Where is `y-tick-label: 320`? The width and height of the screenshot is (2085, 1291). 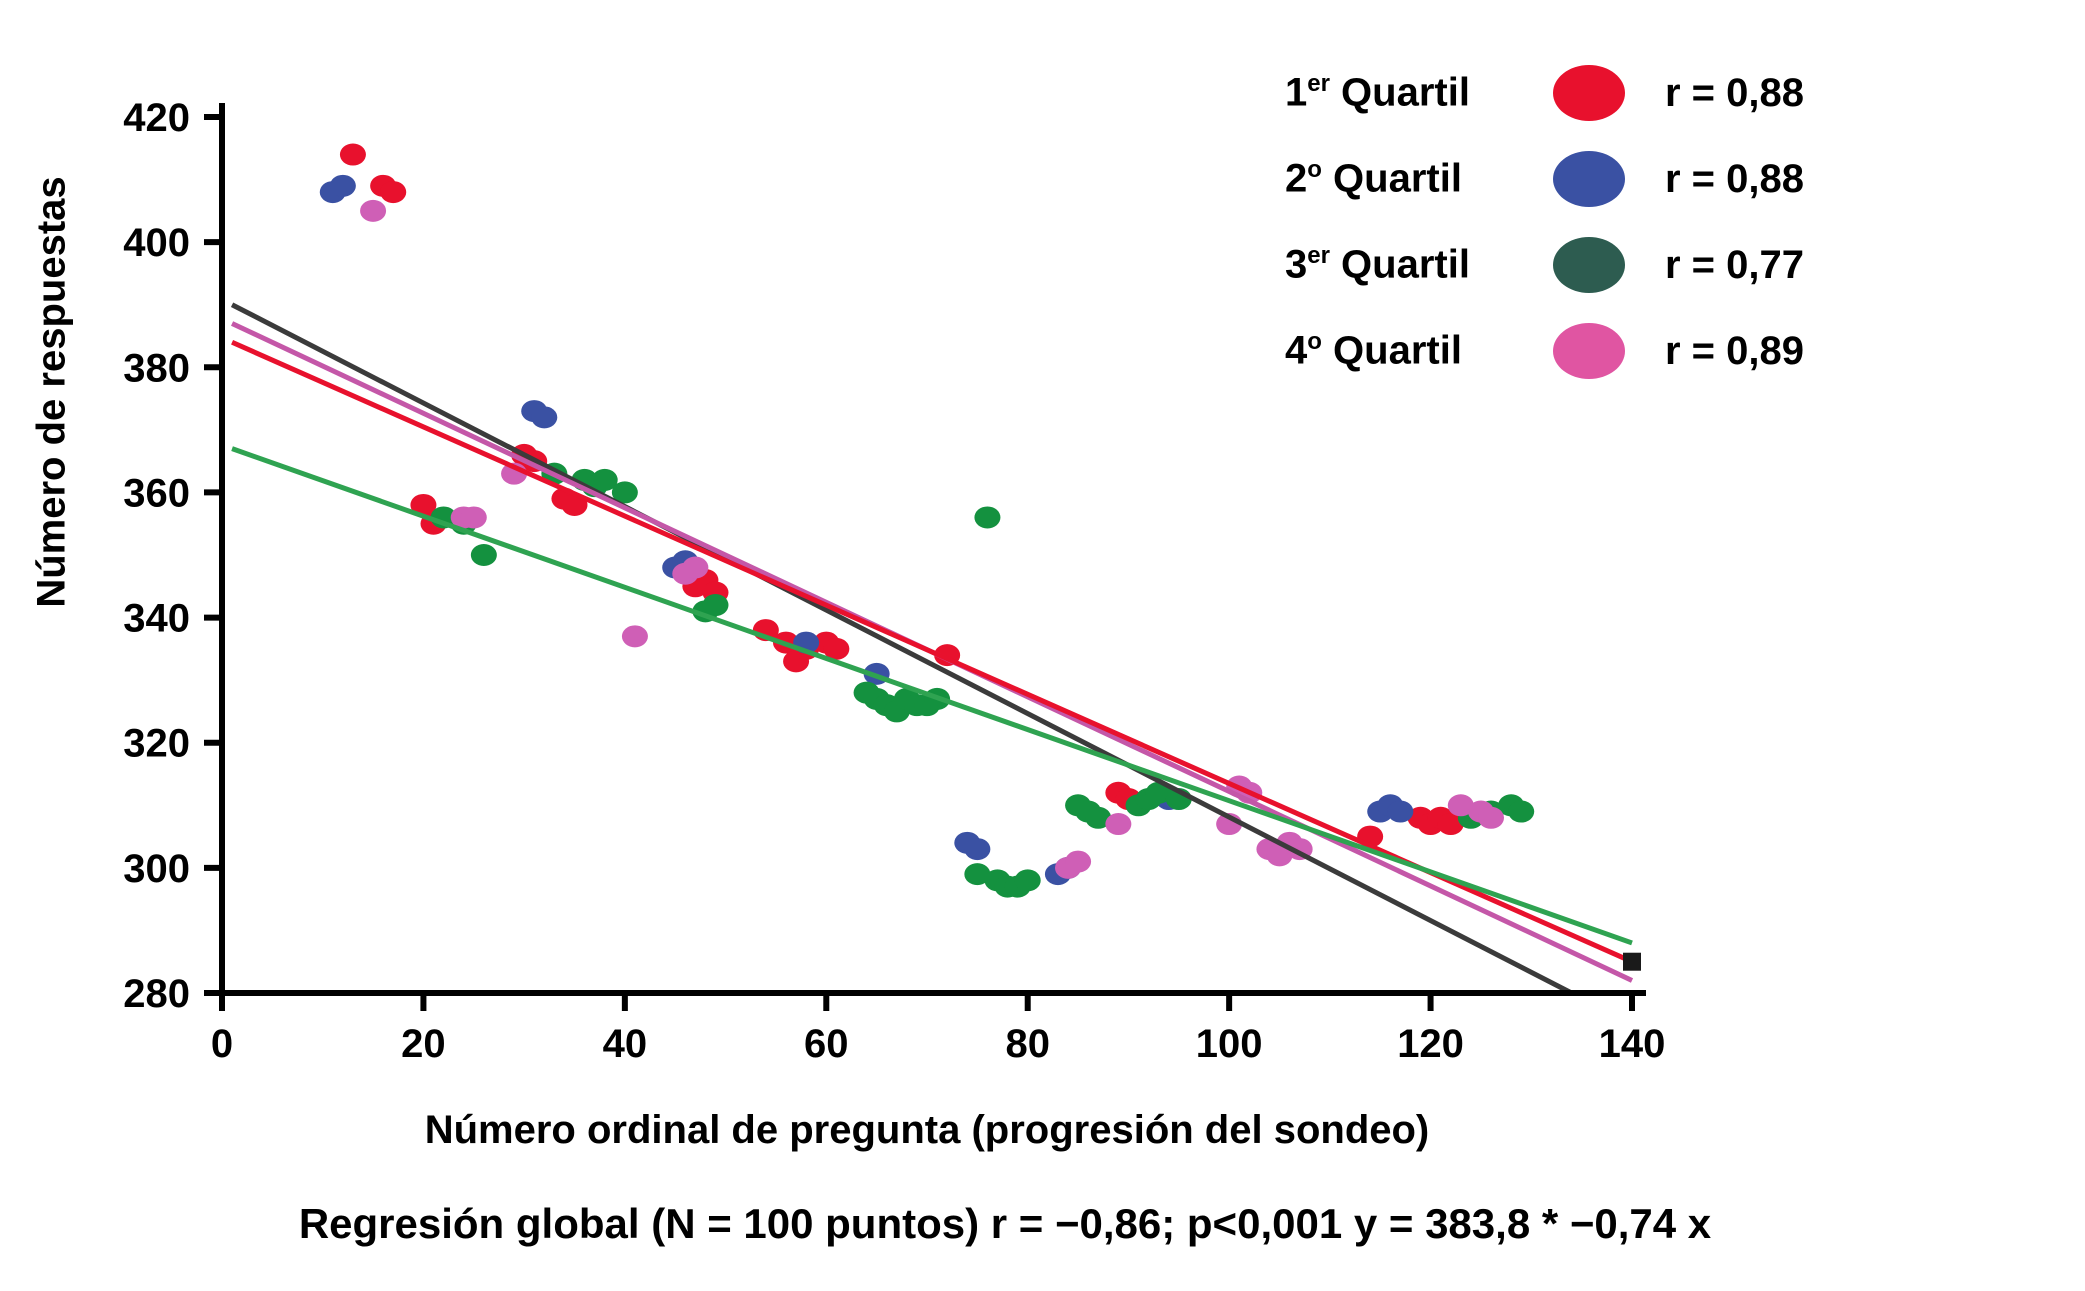
y-tick-label: 320 is located at coordinates (156, 744).